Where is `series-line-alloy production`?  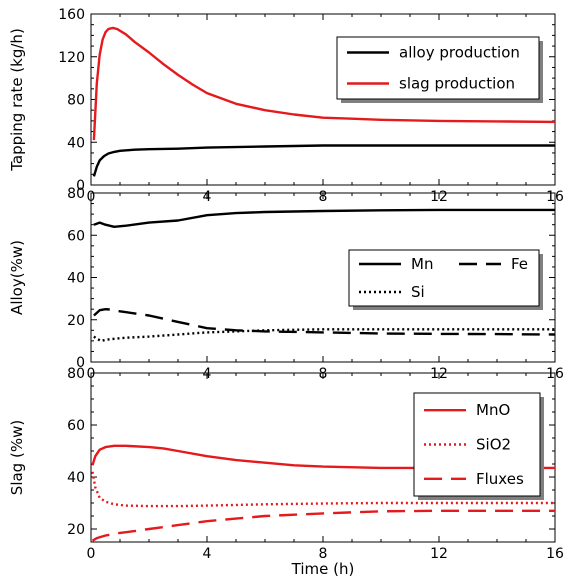
series-line-alloy production is located at coordinates (323, 160).